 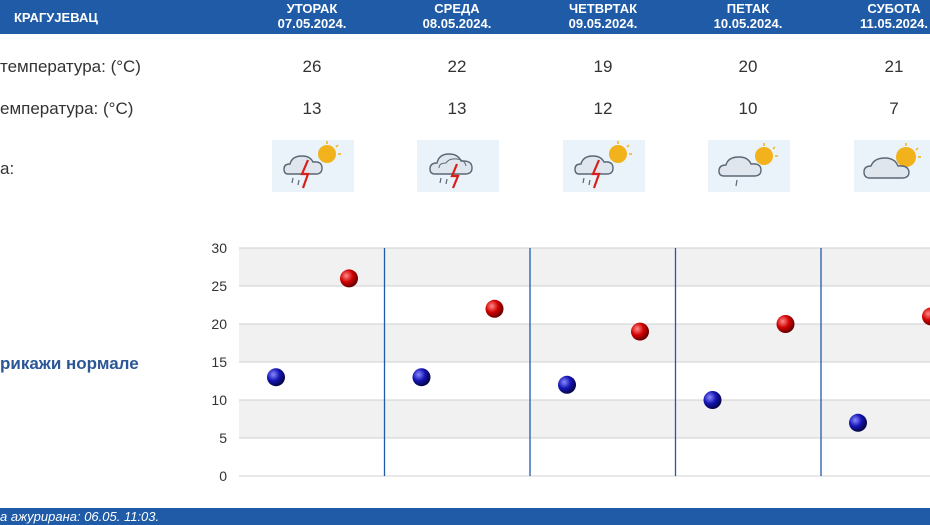 I want to click on day-name: СРЕДА, so click(x=457, y=8).